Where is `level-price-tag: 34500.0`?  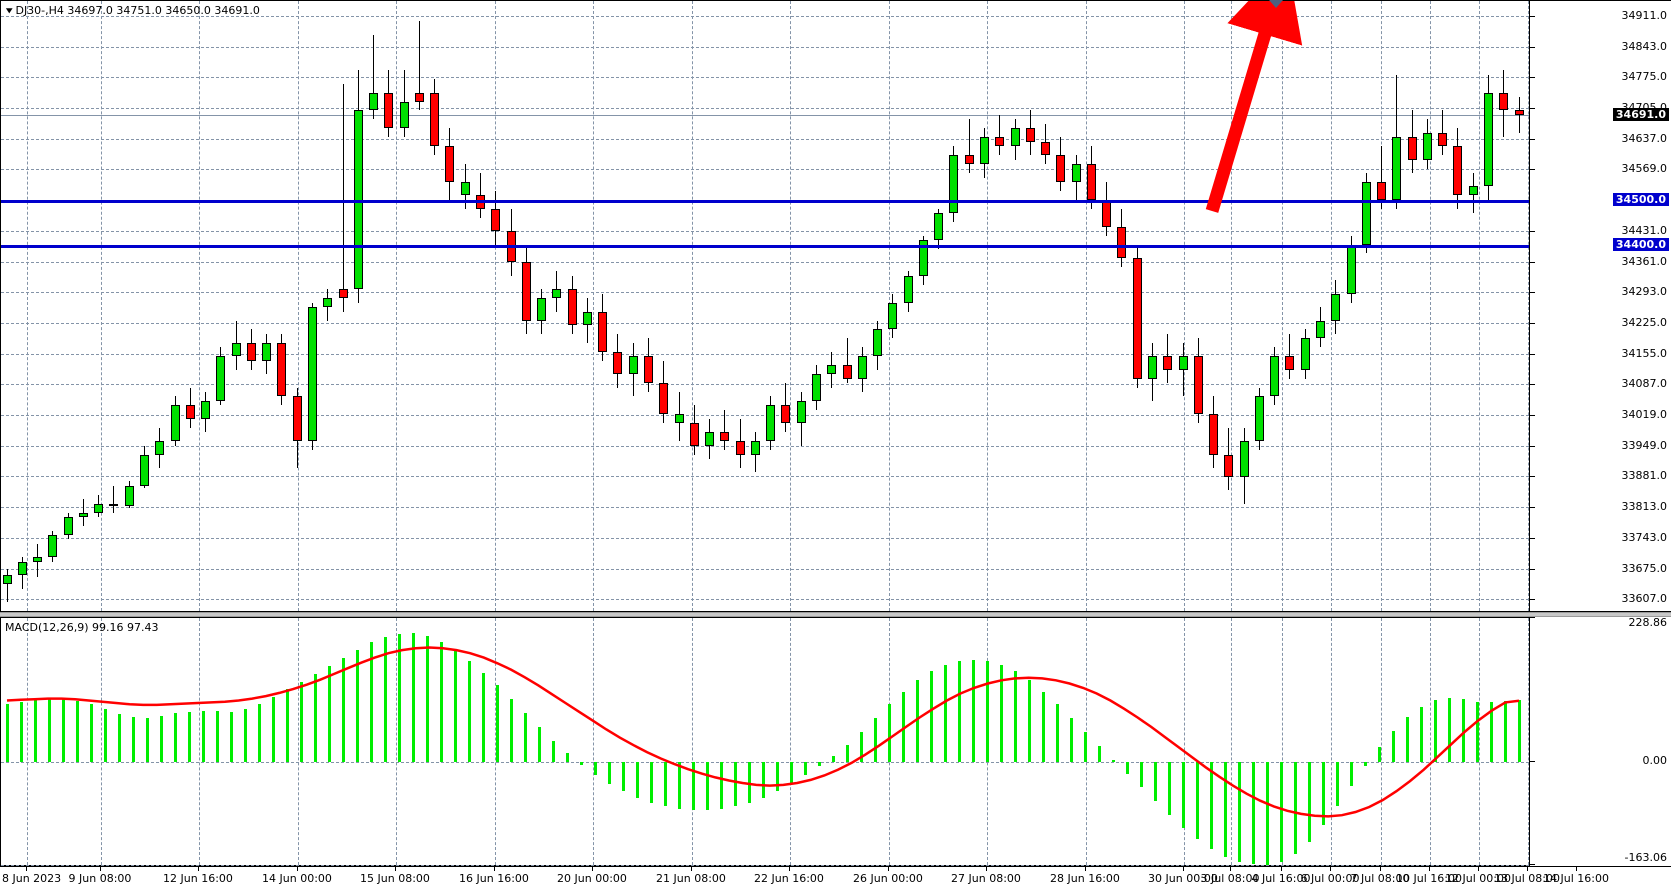 level-price-tag: 34500.0 is located at coordinates (1640, 199).